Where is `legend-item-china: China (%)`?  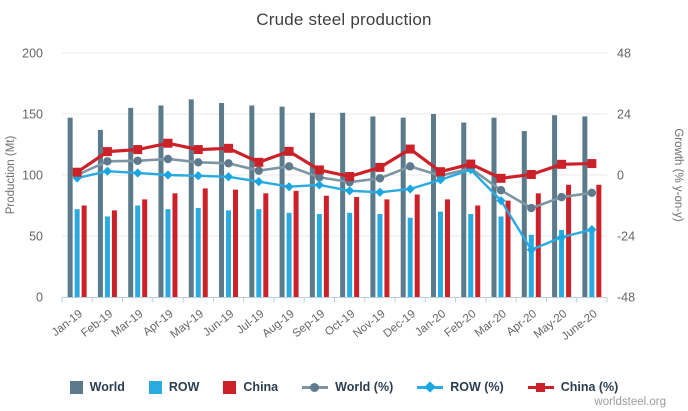
legend-item-china: China (%) is located at coordinates (572, 387).